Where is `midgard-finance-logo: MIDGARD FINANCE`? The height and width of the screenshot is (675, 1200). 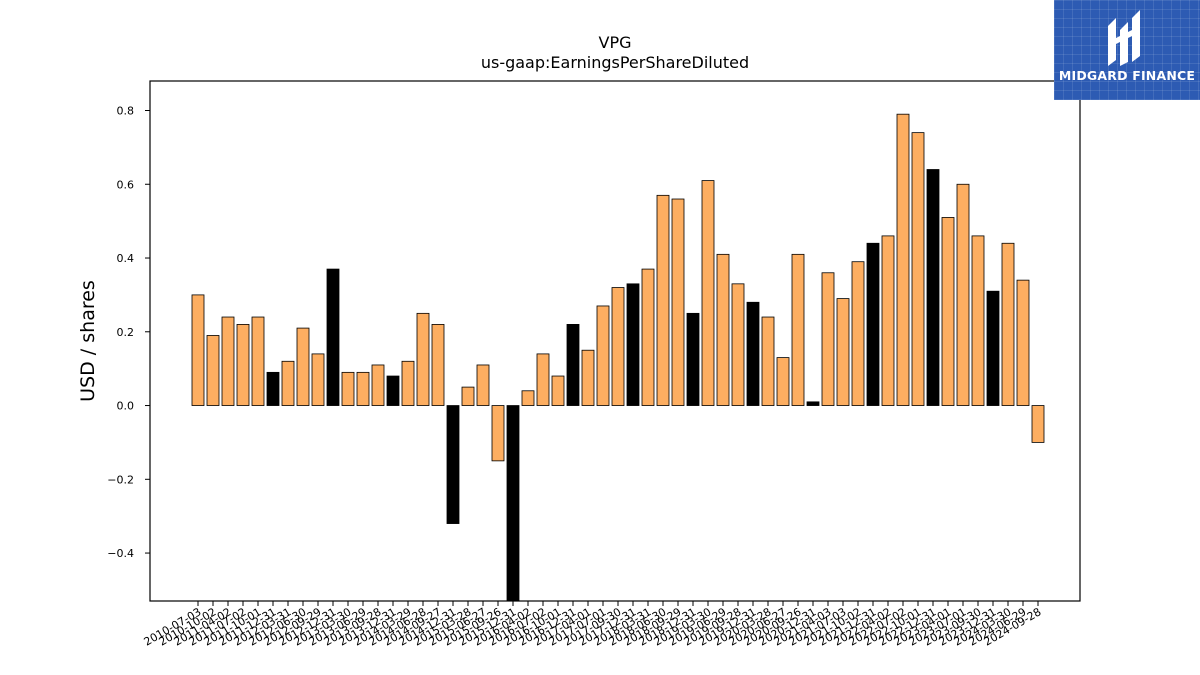 midgard-finance-logo: MIDGARD FINANCE is located at coordinates (1127, 50).